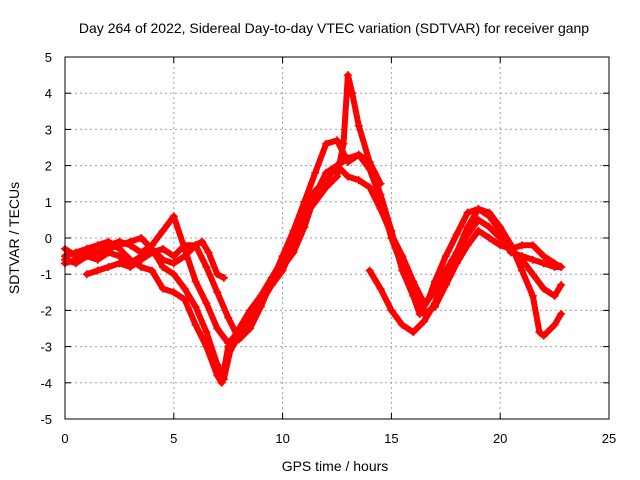 The width and height of the screenshot is (640, 480). What do you see at coordinates (46, 347) in the screenshot?
I see `y-tick-label: -3` at bounding box center [46, 347].